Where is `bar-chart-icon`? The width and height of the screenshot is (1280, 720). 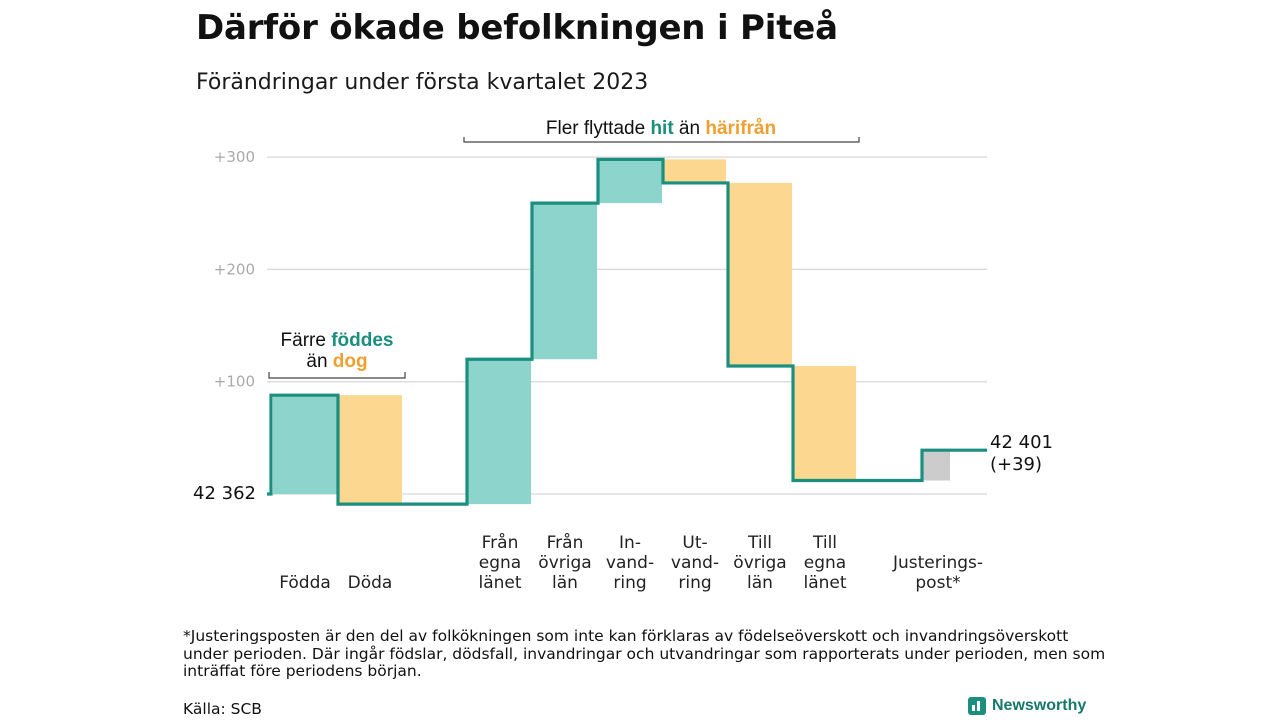 bar-chart-icon is located at coordinates (977, 706).